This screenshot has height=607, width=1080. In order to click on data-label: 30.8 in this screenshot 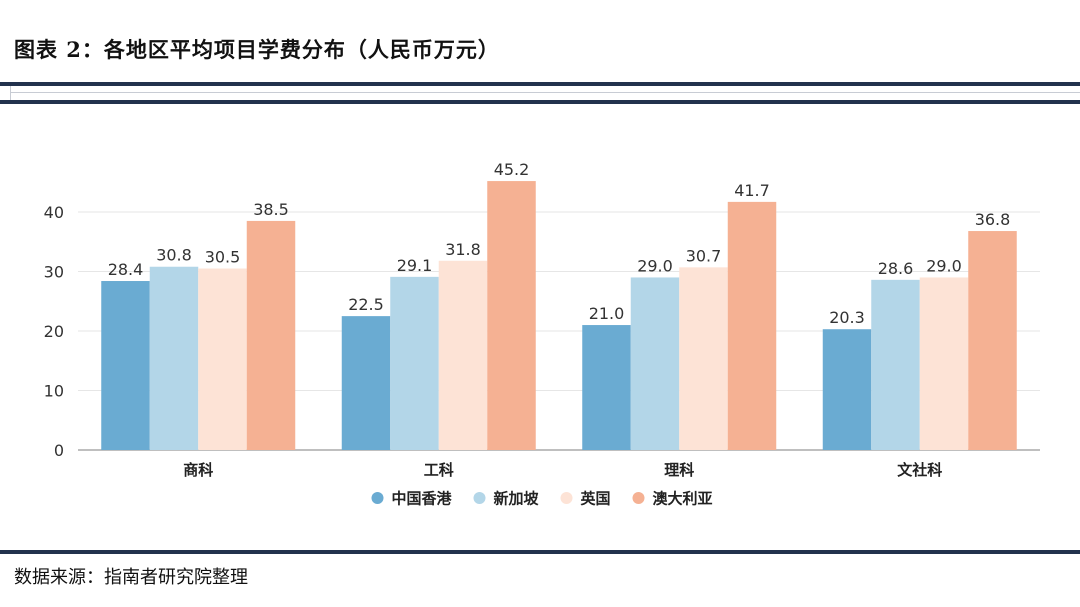, I will do `click(174, 255)`.